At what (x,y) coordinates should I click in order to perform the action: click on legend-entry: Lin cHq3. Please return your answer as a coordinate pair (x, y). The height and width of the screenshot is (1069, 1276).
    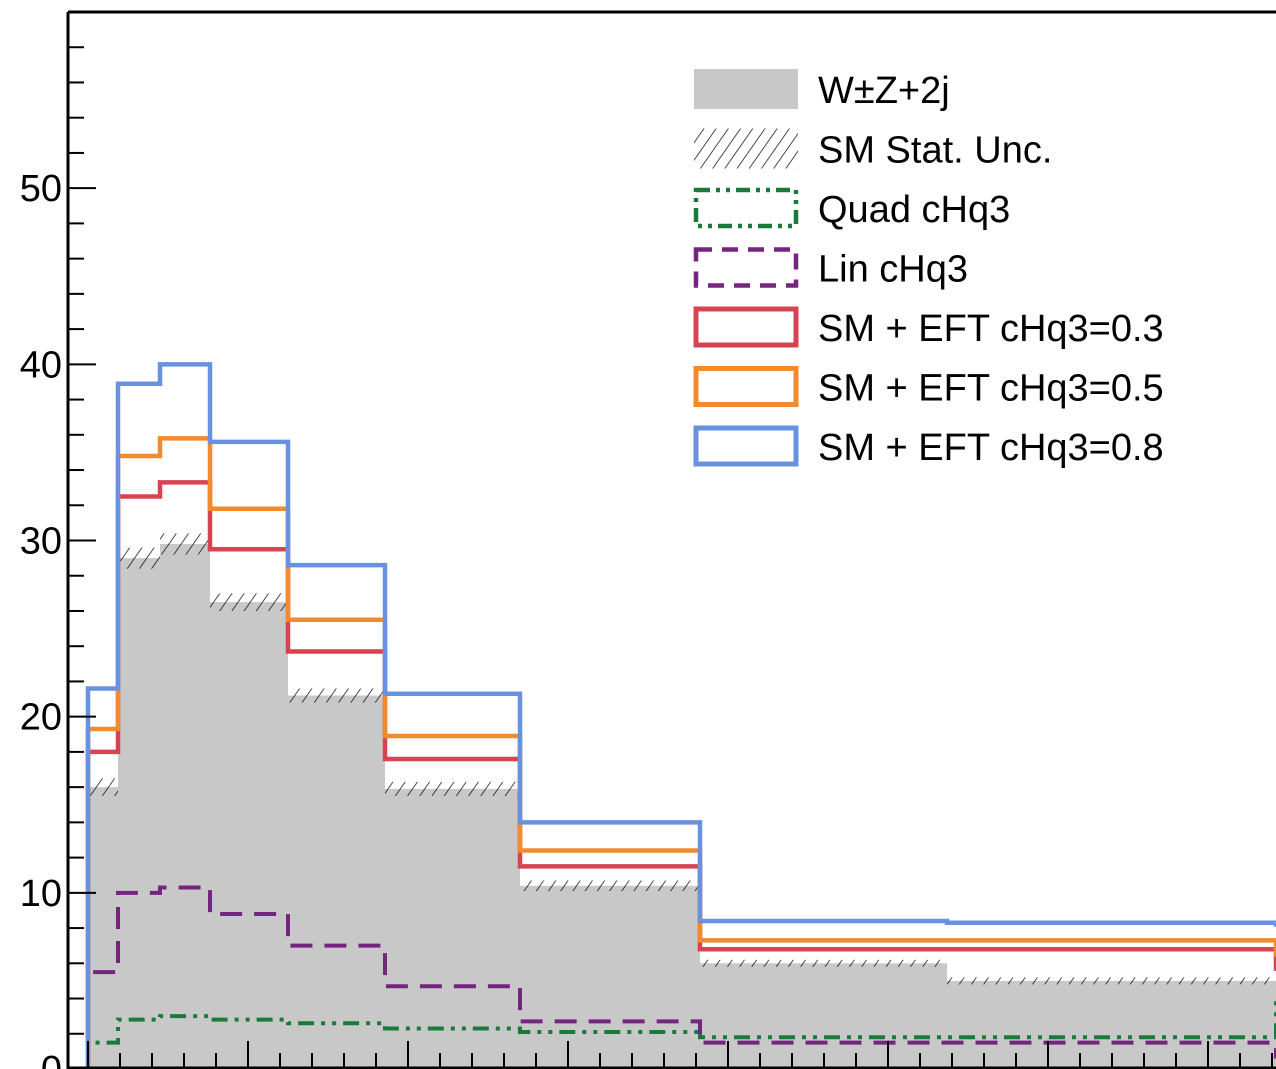
    Looking at the image, I should click on (830, 269).